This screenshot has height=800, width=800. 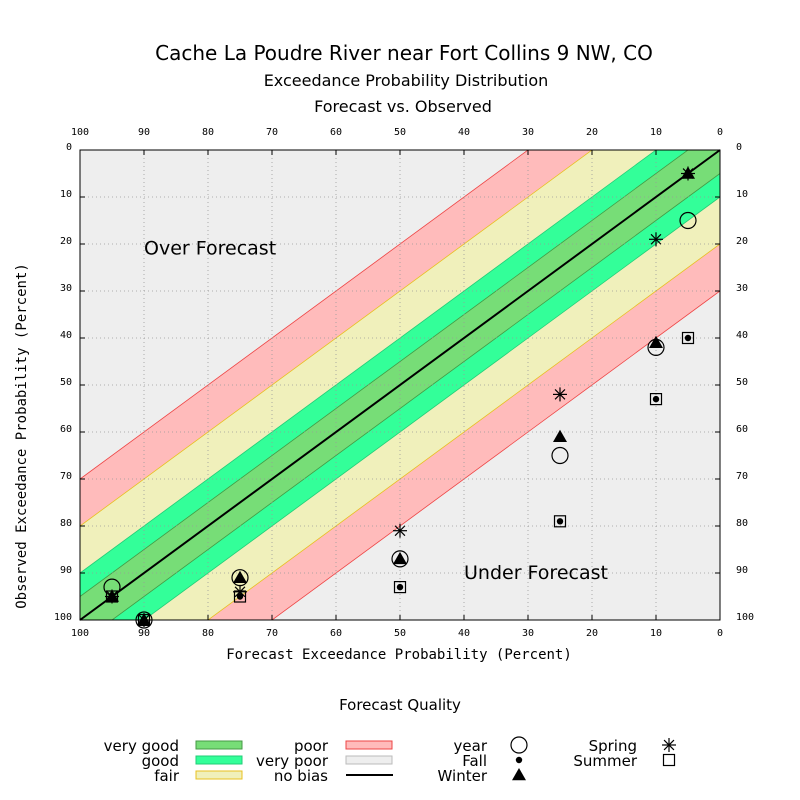 What do you see at coordinates (208, 132) in the screenshot?
I see `x-tick-label-top: 80` at bounding box center [208, 132].